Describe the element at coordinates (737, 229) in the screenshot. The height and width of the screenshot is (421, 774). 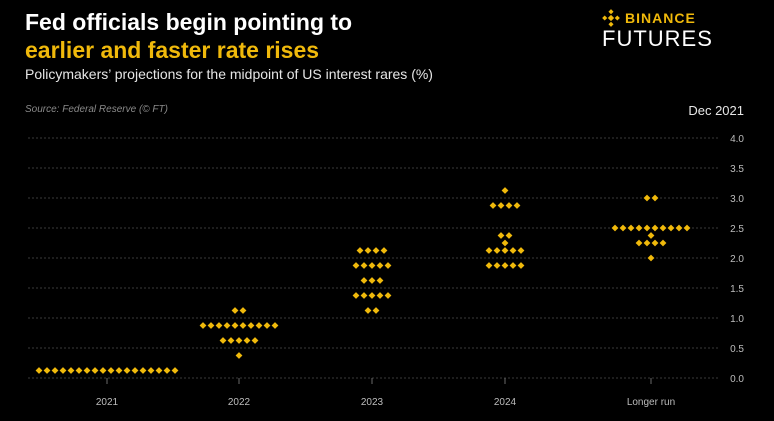
I see `y-tick-label: 2.5` at that location.